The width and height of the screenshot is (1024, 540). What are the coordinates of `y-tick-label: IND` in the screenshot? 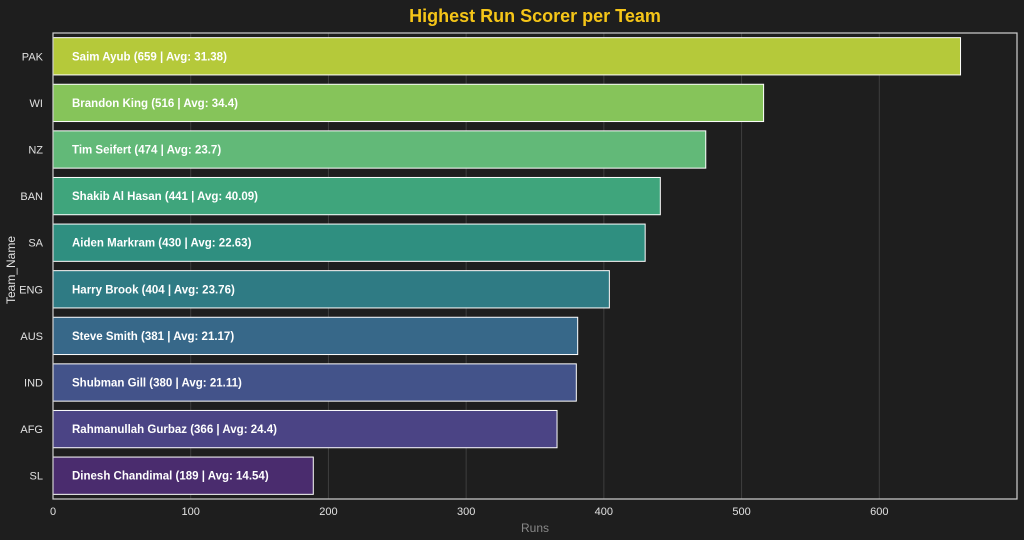 It's located at (33, 384).